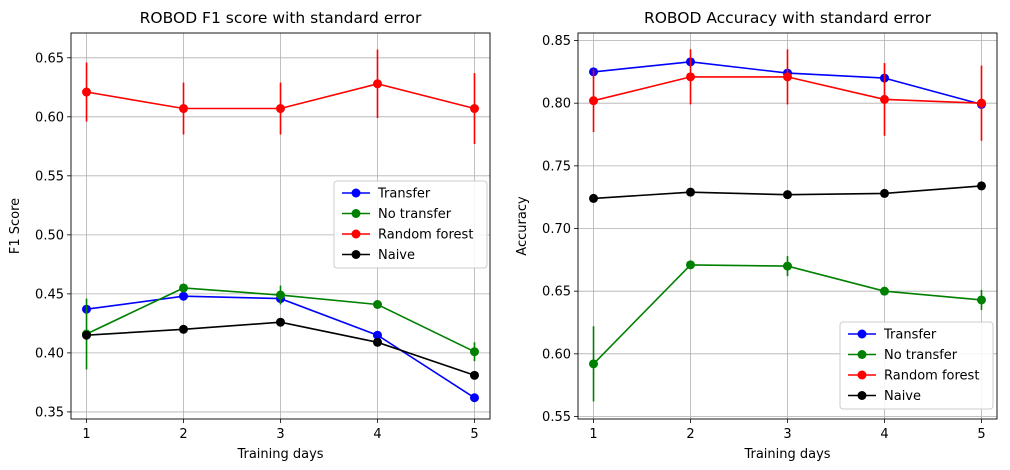 The width and height of the screenshot is (1010, 470). I want to click on y-tick-label: 0.45, so click(49, 294).